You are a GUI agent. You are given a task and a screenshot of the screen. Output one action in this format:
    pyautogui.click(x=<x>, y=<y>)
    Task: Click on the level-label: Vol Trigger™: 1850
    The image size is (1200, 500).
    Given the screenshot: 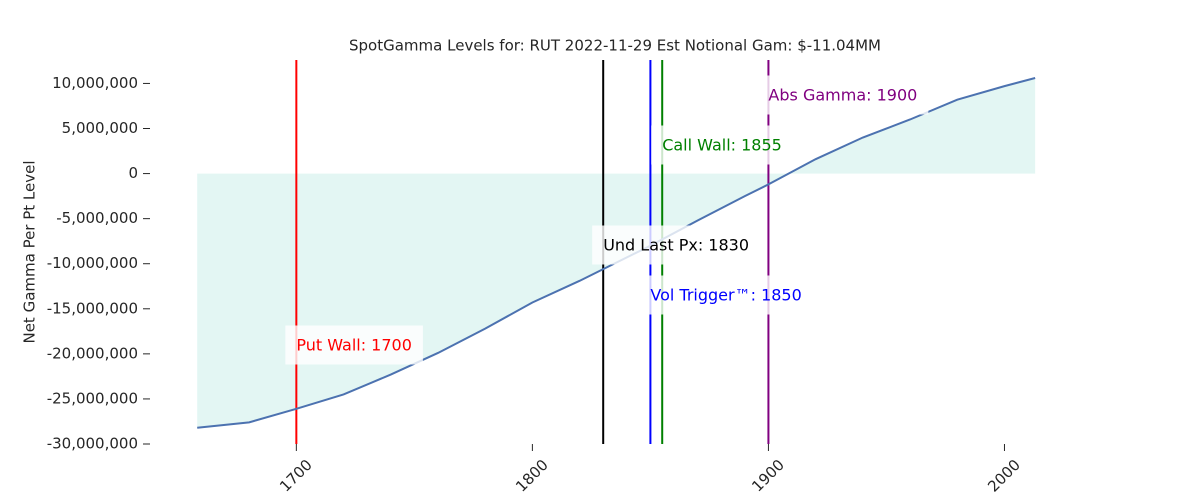 What is the action you would take?
    pyautogui.click(x=725, y=295)
    